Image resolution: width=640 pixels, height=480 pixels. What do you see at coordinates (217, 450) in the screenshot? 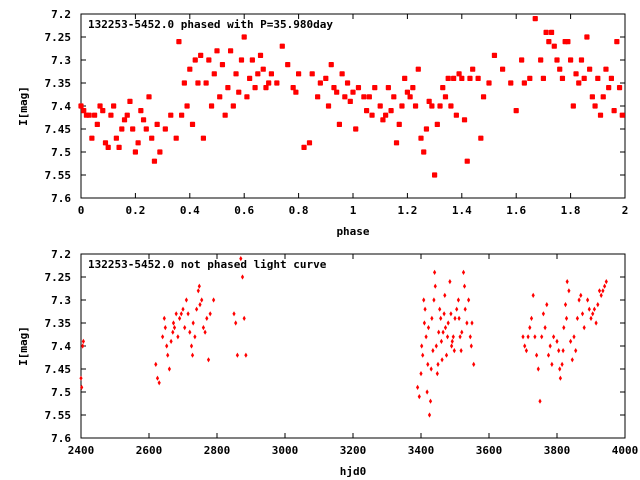
I see `unphased-x-tick-label: 2800` at bounding box center [217, 450].